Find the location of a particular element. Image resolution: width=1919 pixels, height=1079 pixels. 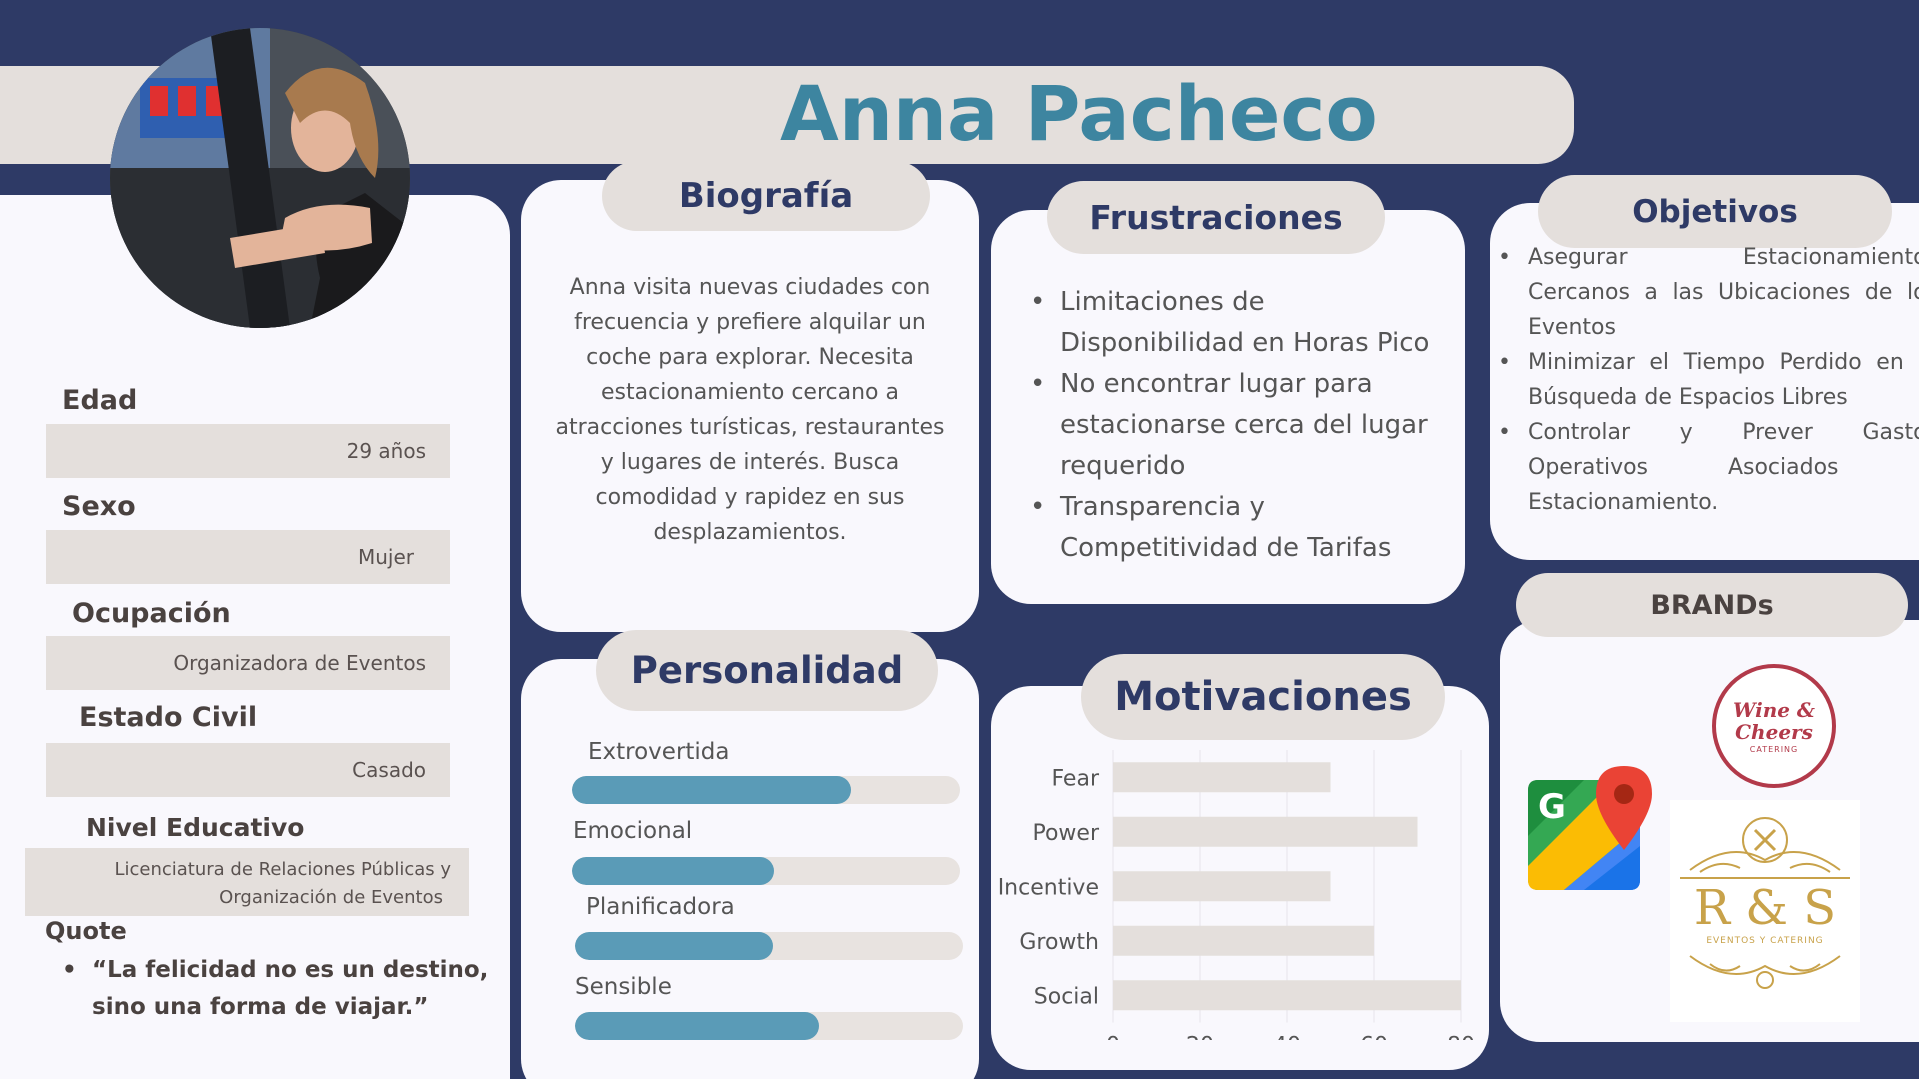

biografia-line: atracciones turísticas, restaurantes is located at coordinates (750, 427).